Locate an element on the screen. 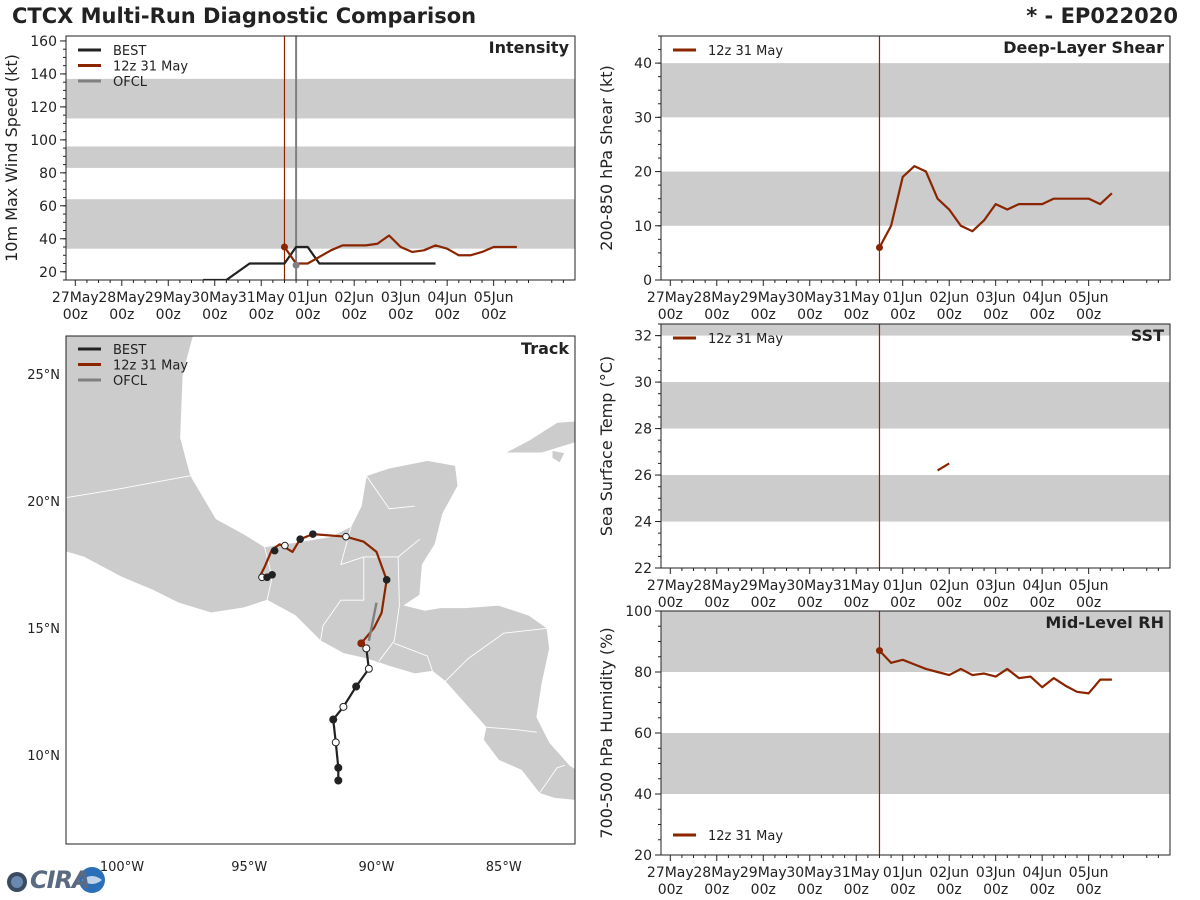  shear-ytick-label: 10 is located at coordinates (643, 227).